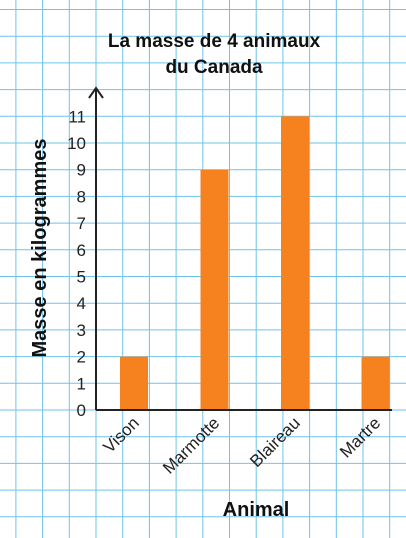  I want to click on y-axis-title: Masse en kilogrammes, so click(40, 248).